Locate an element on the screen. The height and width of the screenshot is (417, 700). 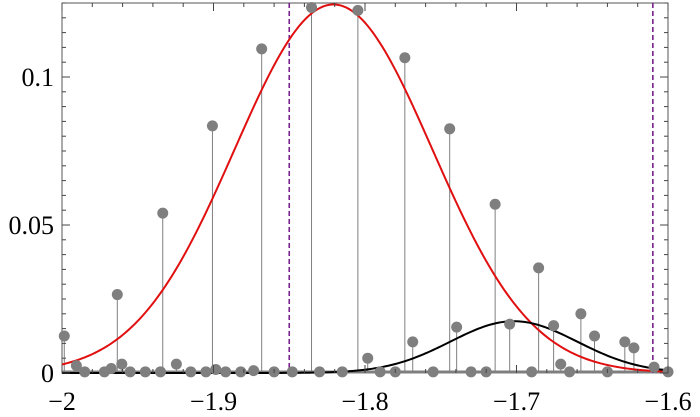
y-tick-label: 0.1 is located at coordinates (38, 77).